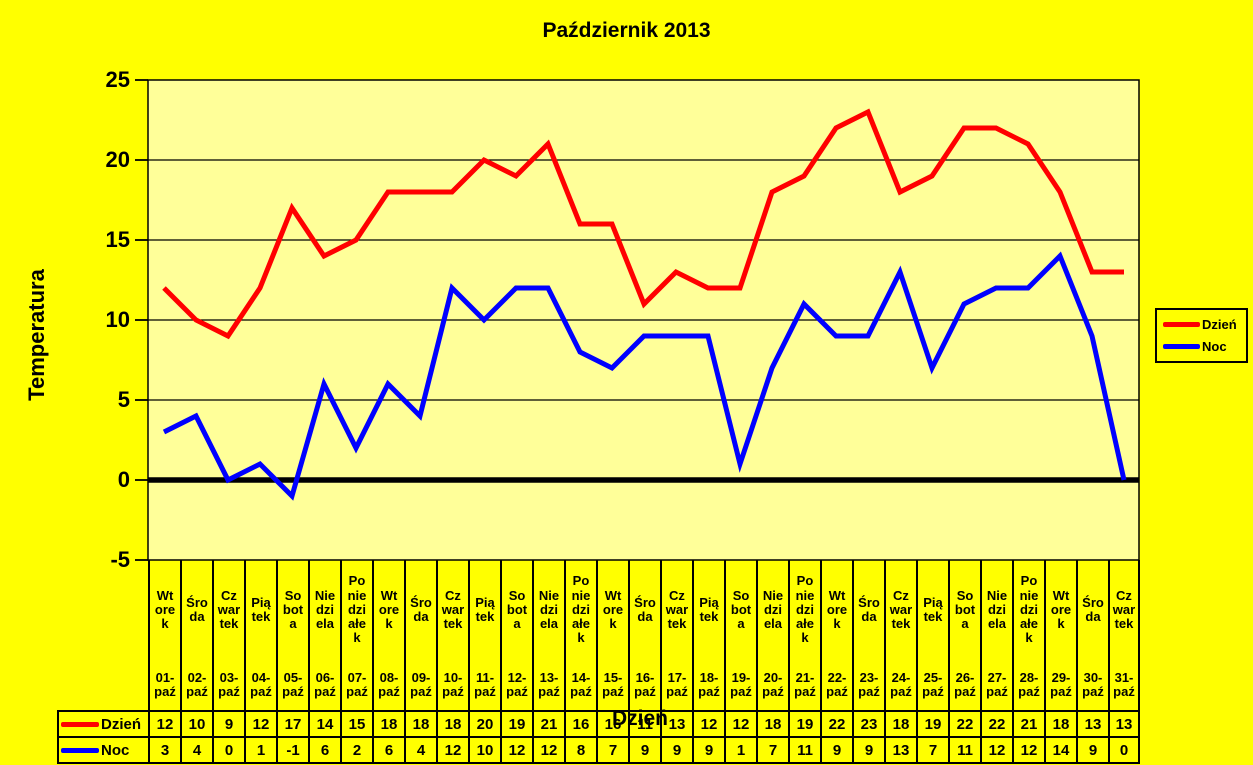 This screenshot has width=1253, height=765. What do you see at coordinates (1214, 347) in the screenshot?
I see `legend-label-noc: Noc` at bounding box center [1214, 347].